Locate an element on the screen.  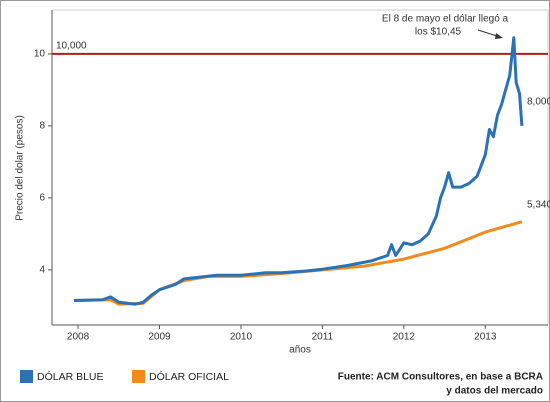
x-tick-label: 2008 is located at coordinates (78, 337).